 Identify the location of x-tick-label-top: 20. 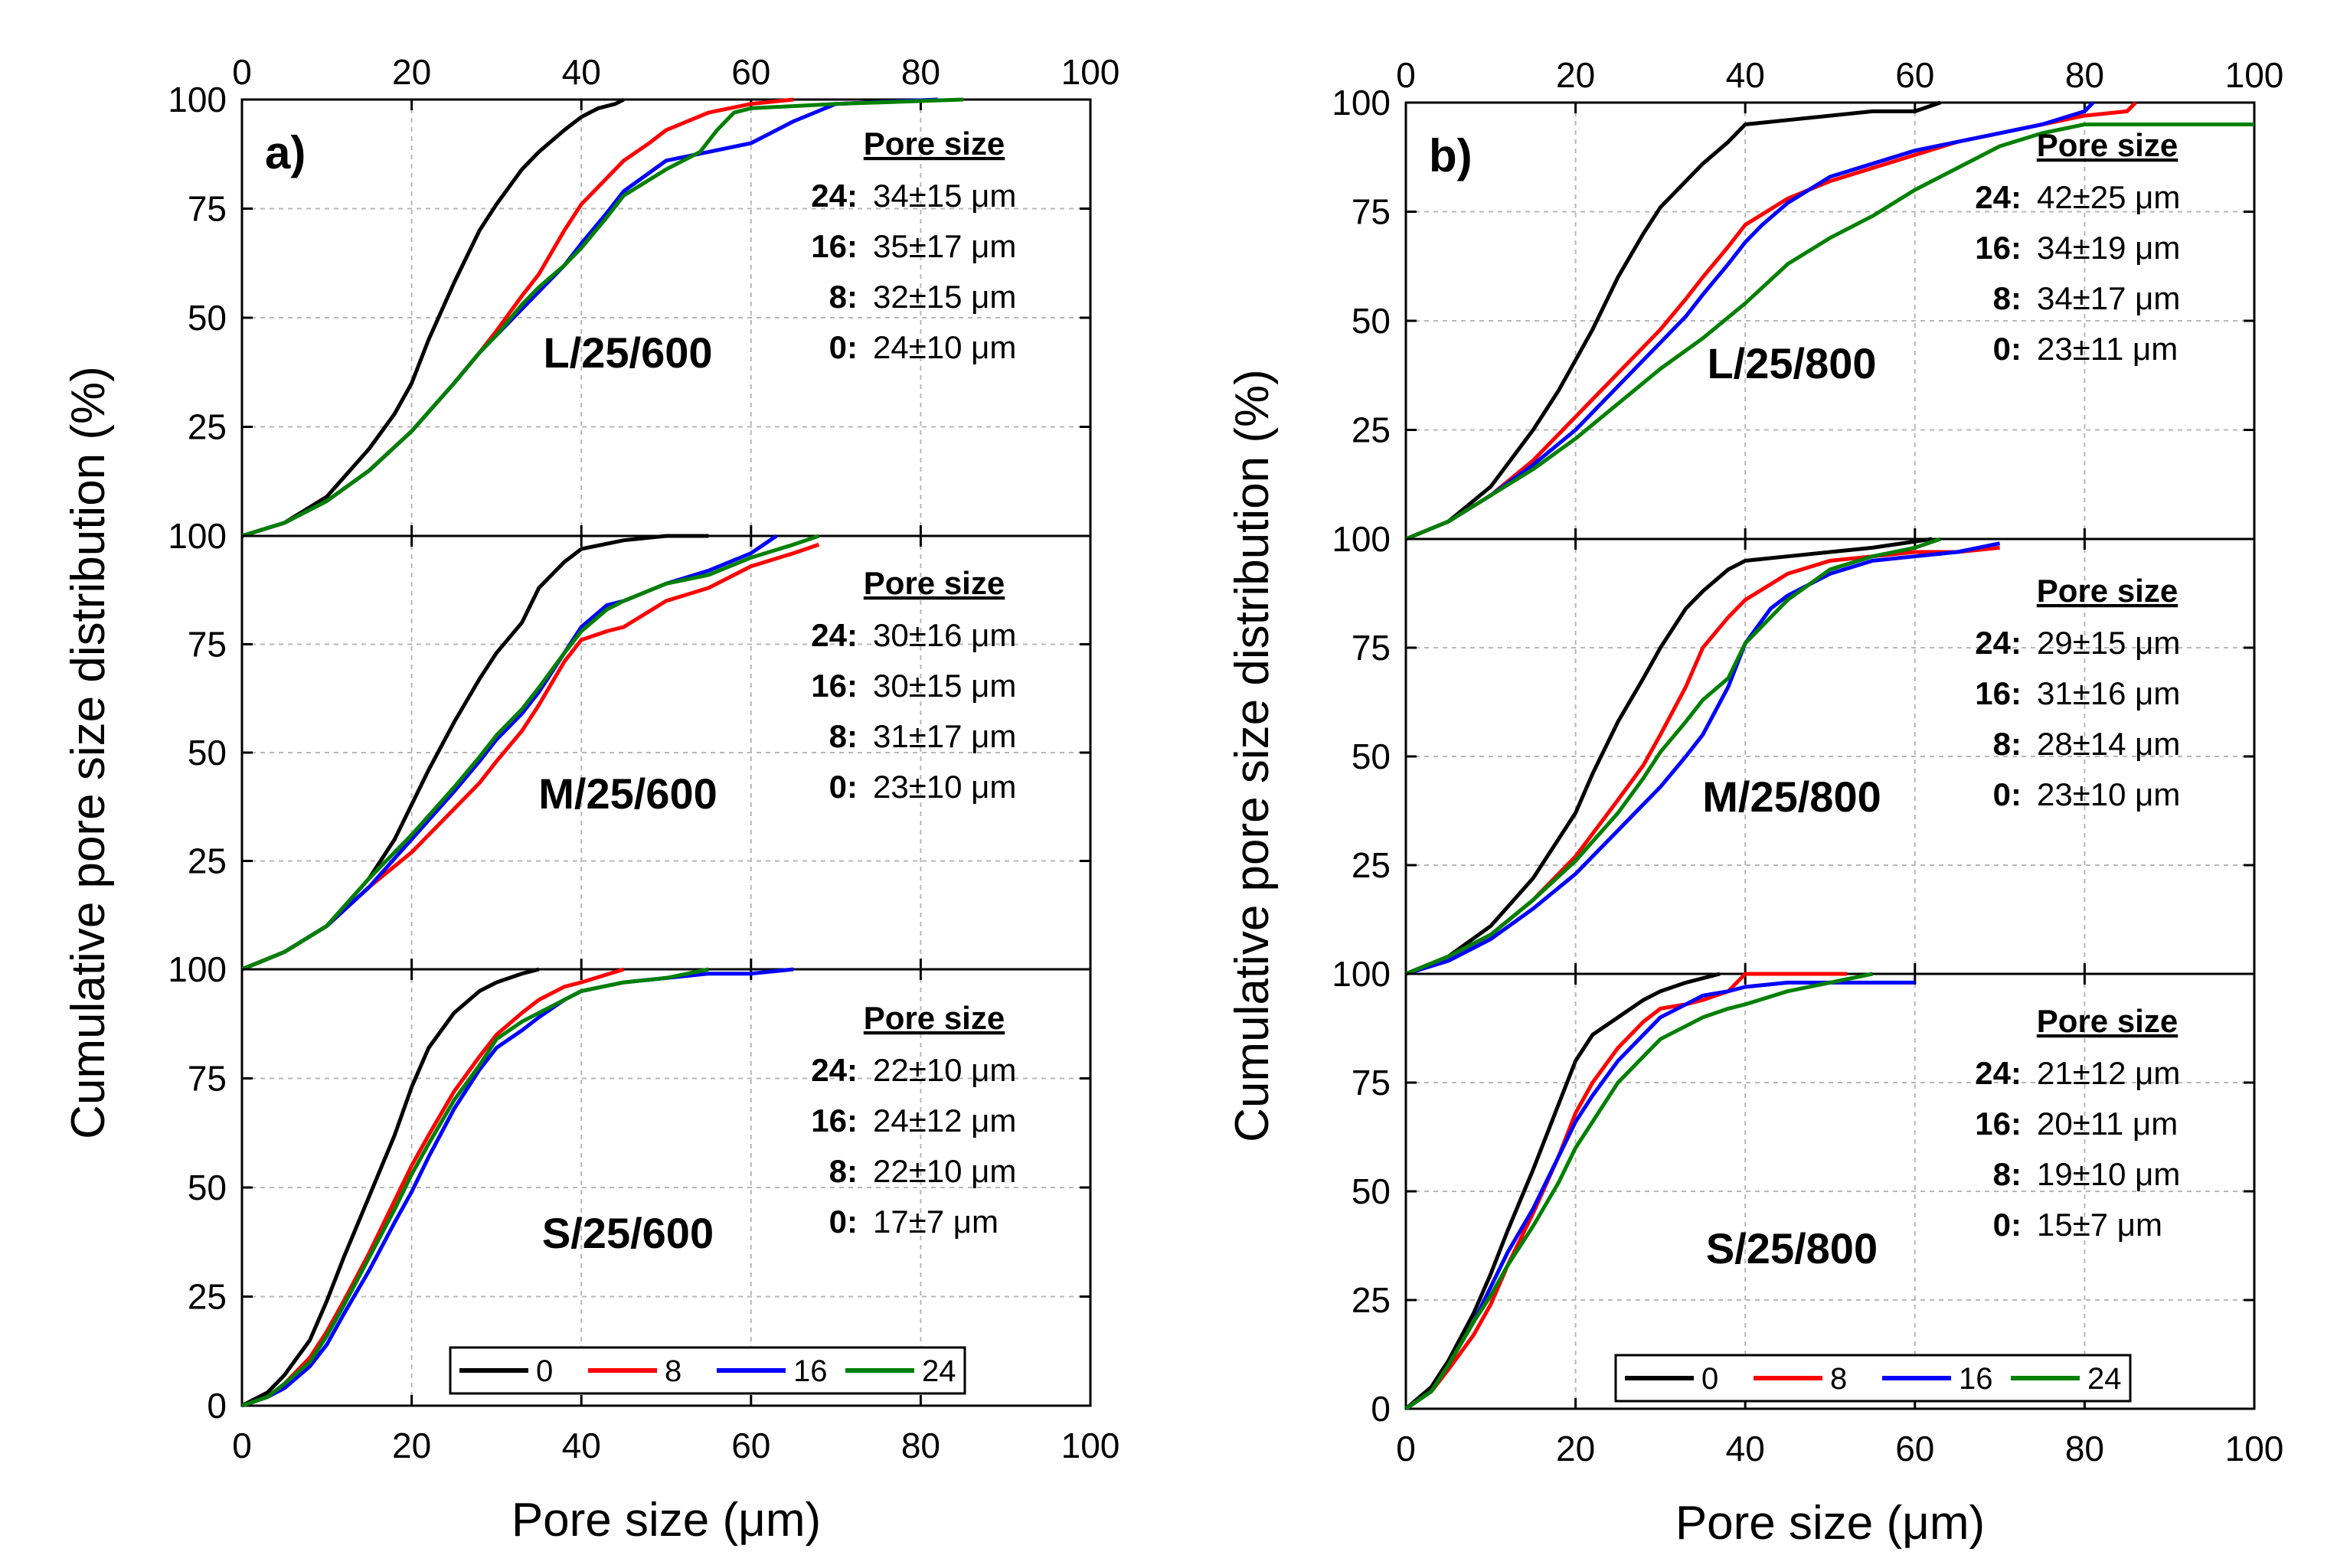
(1575, 75).